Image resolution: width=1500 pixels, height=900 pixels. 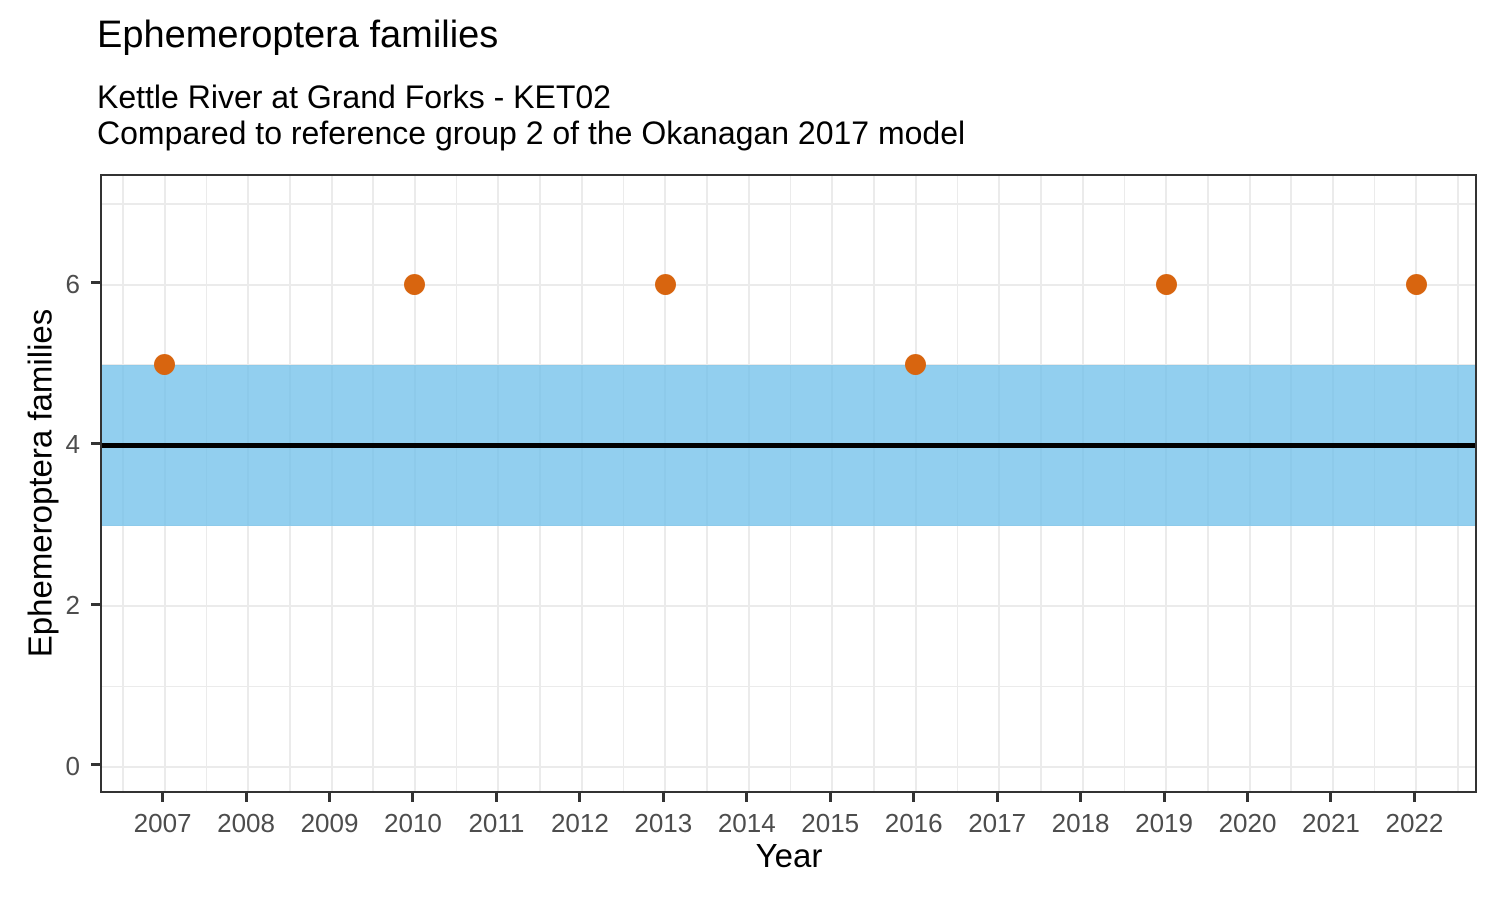 What do you see at coordinates (913, 823) in the screenshot?
I see `x-tick-label: 2016` at bounding box center [913, 823].